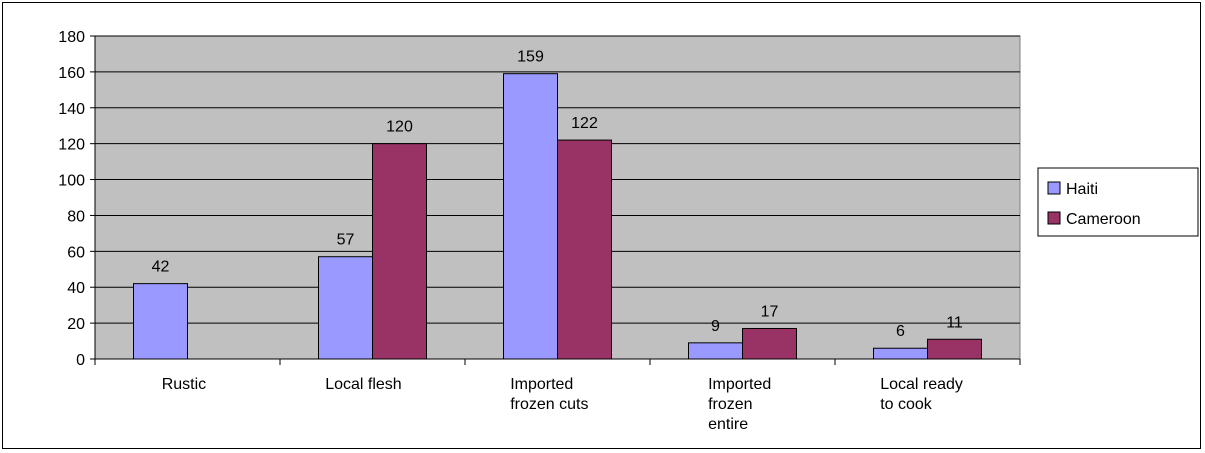  Describe the element at coordinates (71, 109) in the screenshot. I see `y-tick-label: 140` at that location.